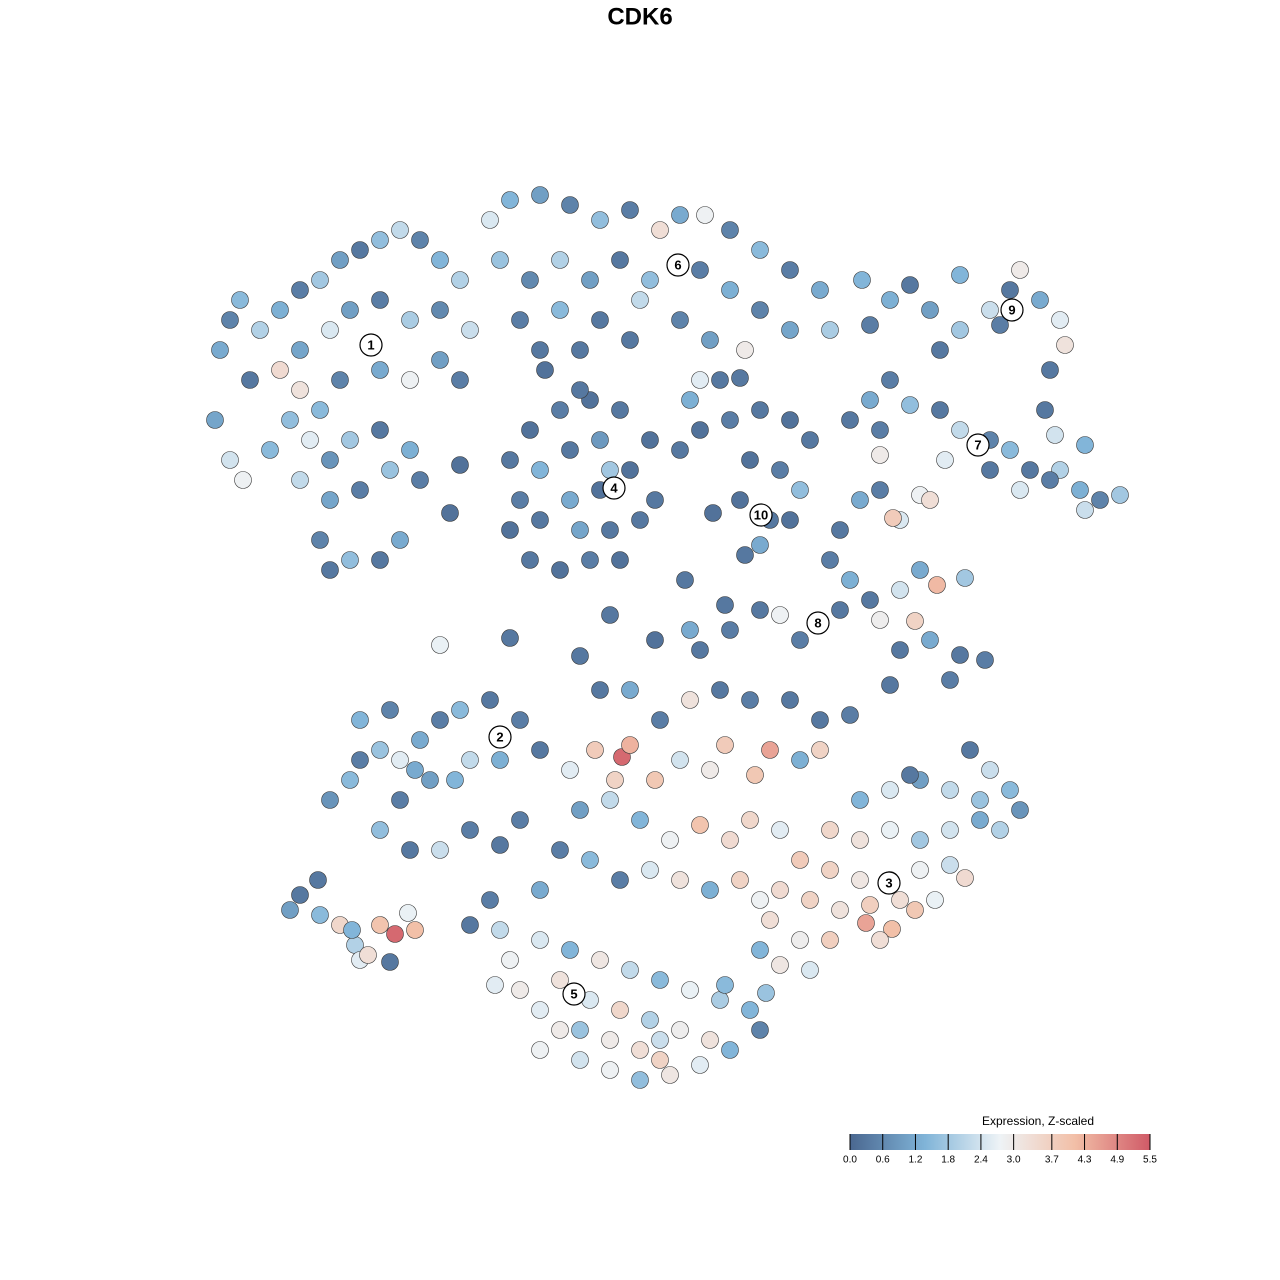  I want to click on cluster-label: 1, so click(370, 344).